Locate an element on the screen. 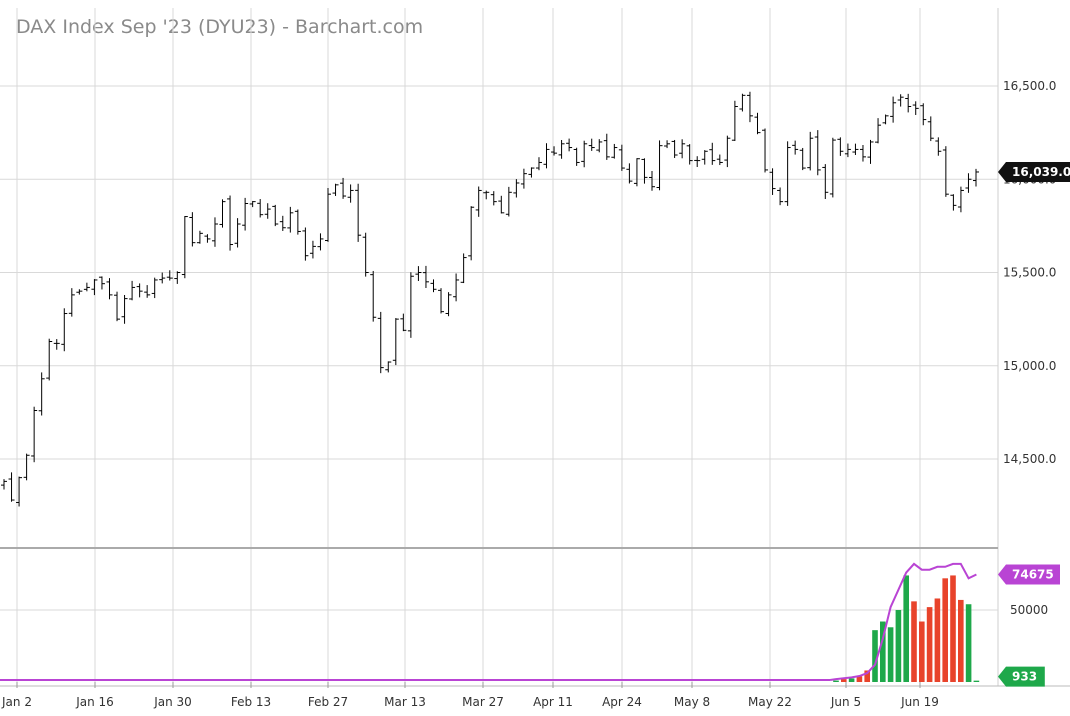 The image size is (1070, 716). volume-ma-badge-bg is located at coordinates (1029, 574).